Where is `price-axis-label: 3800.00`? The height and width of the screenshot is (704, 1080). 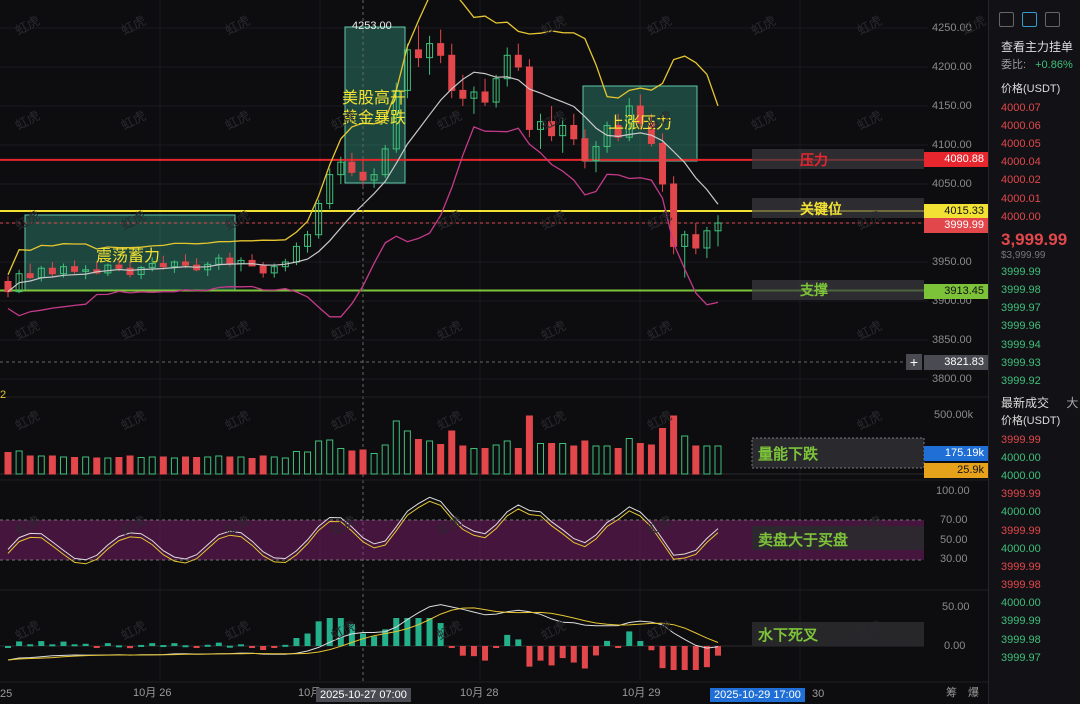
price-axis-label: 3800.00 is located at coordinates (952, 379).